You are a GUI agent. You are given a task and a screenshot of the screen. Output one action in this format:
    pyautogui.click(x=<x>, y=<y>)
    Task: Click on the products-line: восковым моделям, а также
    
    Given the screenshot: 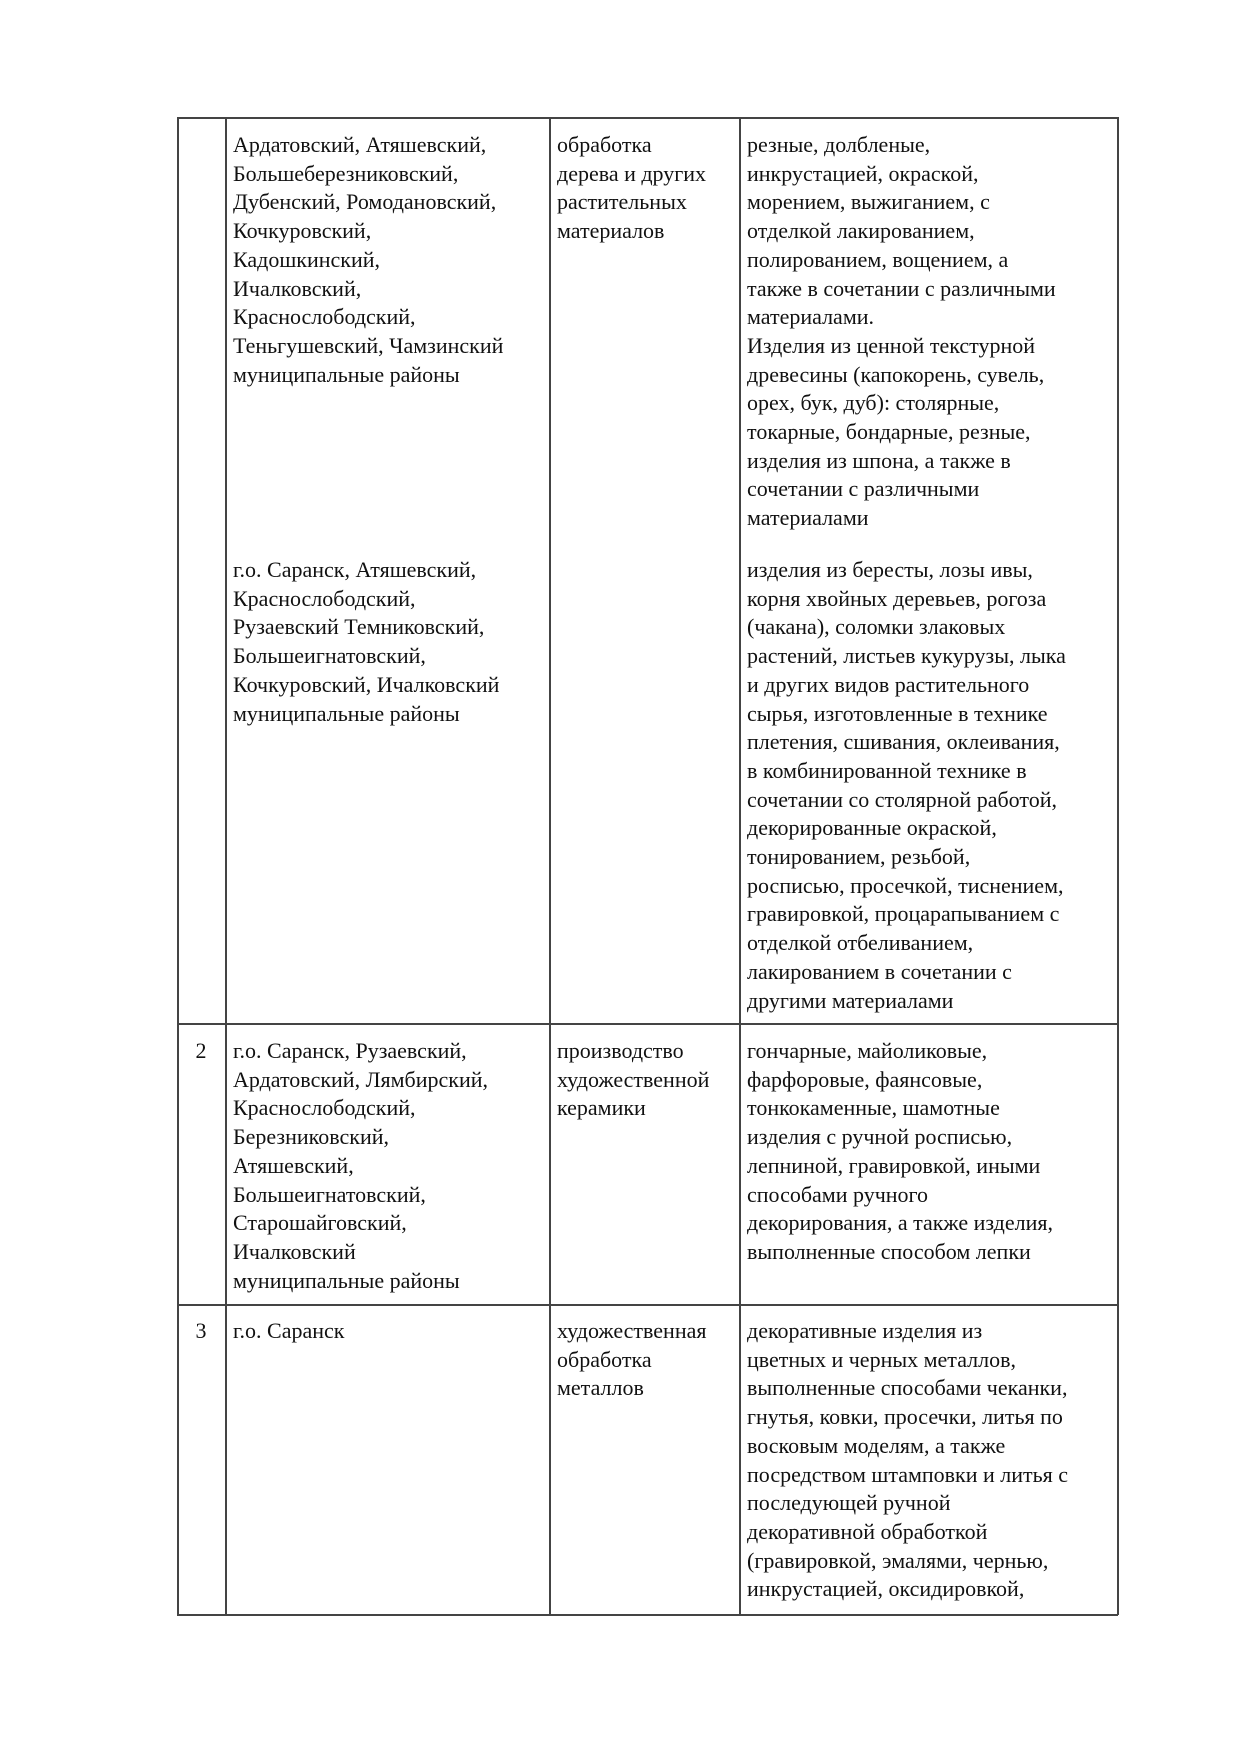 What is the action you would take?
    pyautogui.click(x=876, y=1445)
    